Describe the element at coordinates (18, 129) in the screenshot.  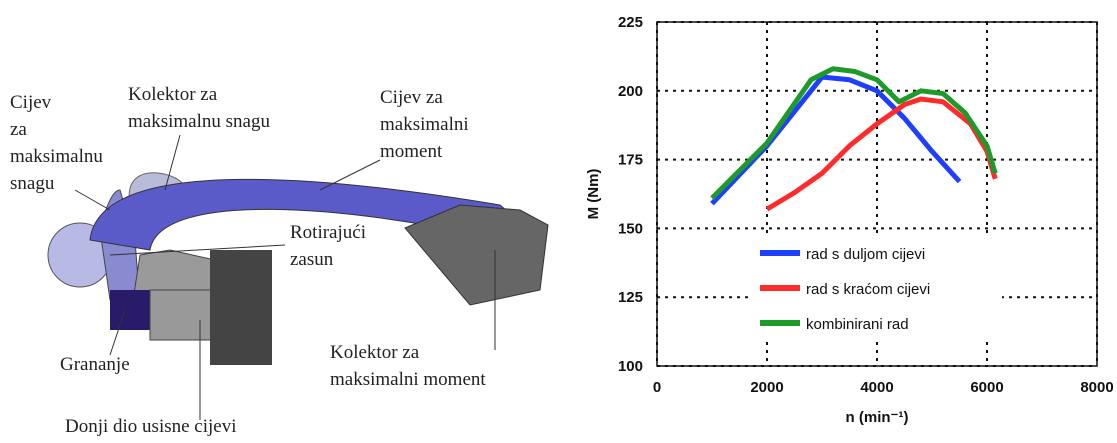
I see `diagram-label: za` at that location.